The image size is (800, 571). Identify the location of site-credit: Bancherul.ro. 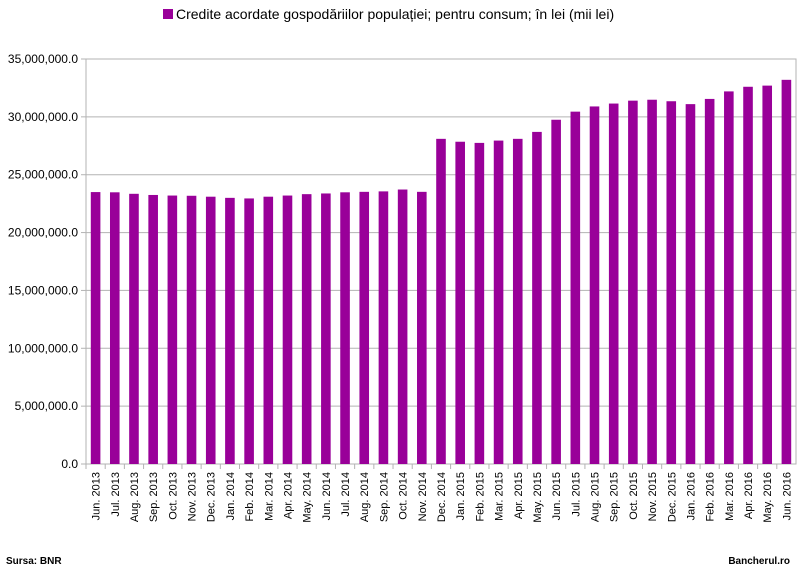
(759, 561).